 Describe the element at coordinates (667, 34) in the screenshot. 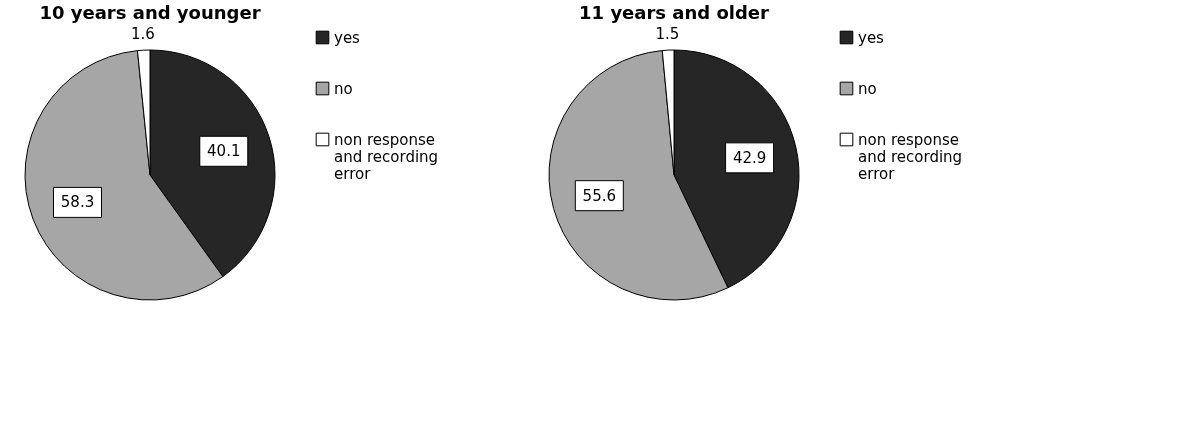

I see `data-label: 1.5` at that location.